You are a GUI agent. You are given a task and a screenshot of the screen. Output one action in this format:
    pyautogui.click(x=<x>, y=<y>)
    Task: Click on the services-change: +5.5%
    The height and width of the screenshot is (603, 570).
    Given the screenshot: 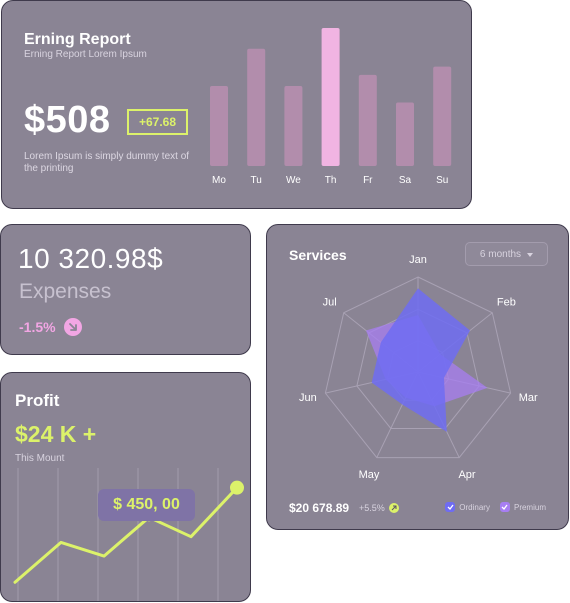 What is the action you would take?
    pyautogui.click(x=379, y=508)
    